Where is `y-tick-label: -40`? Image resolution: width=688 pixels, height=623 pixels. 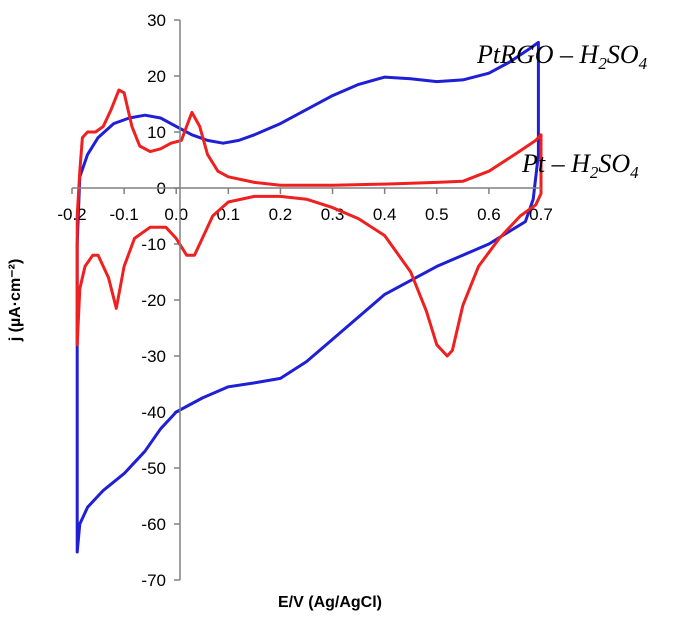 y-tick-label: -40 is located at coordinates (153, 412).